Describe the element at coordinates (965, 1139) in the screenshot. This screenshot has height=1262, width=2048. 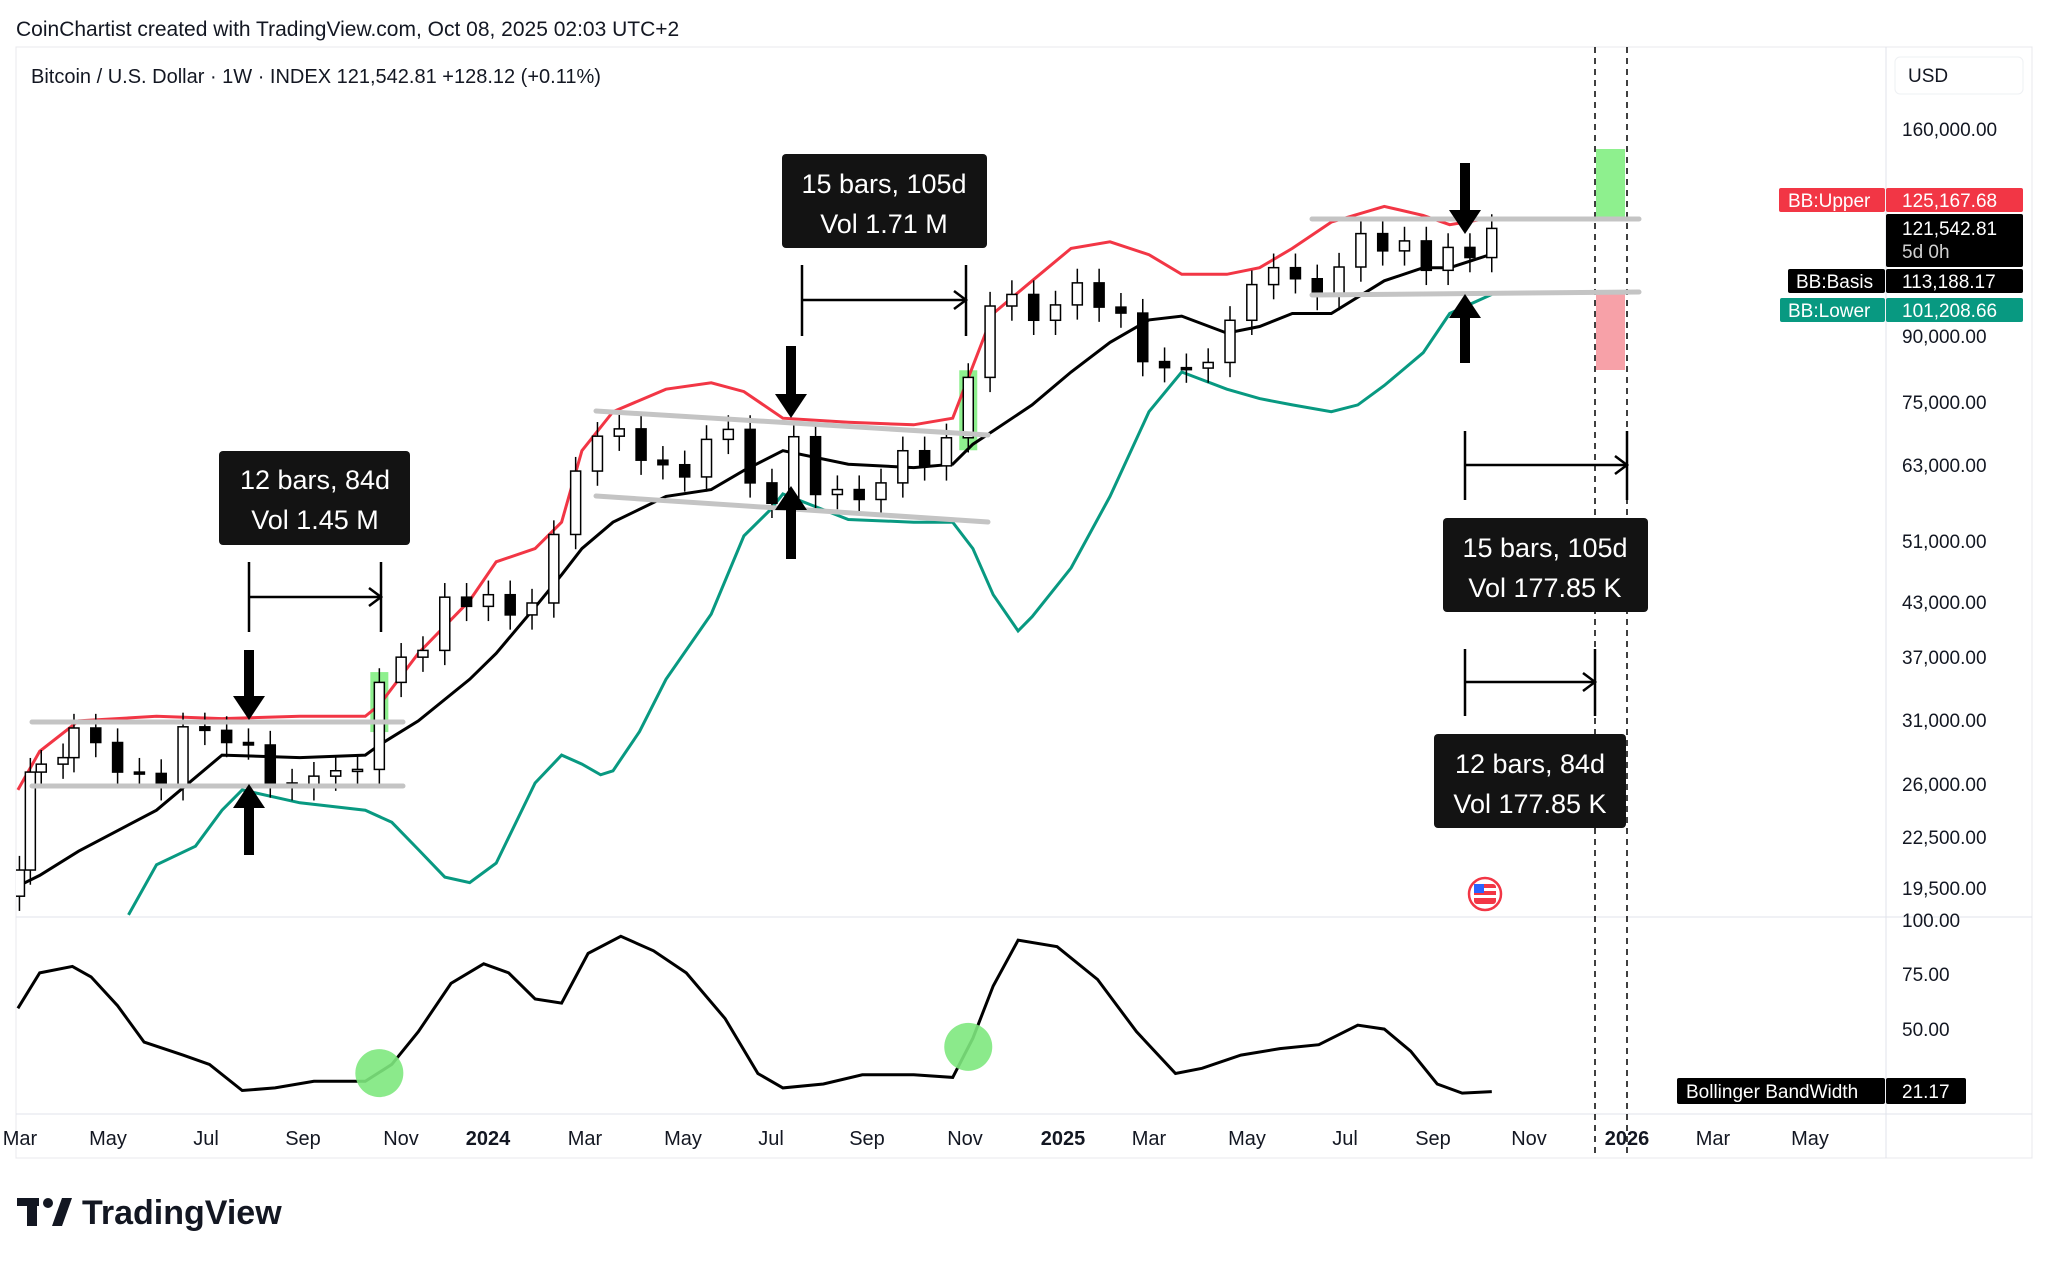
I see `time-tick: Nov` at that location.